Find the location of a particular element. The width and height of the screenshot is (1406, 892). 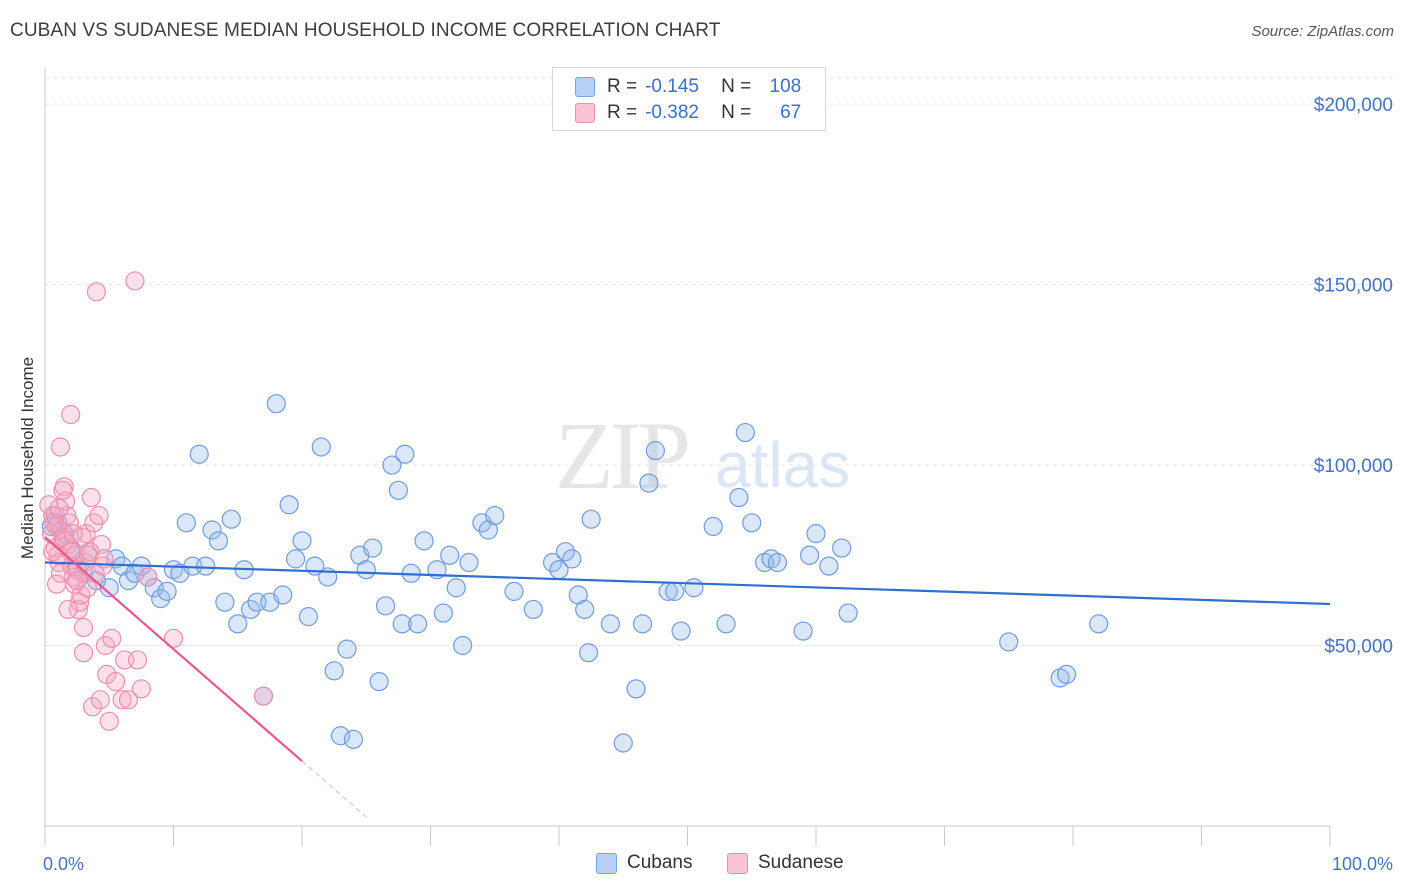

cubans-swatch is located at coordinates (585, 87).